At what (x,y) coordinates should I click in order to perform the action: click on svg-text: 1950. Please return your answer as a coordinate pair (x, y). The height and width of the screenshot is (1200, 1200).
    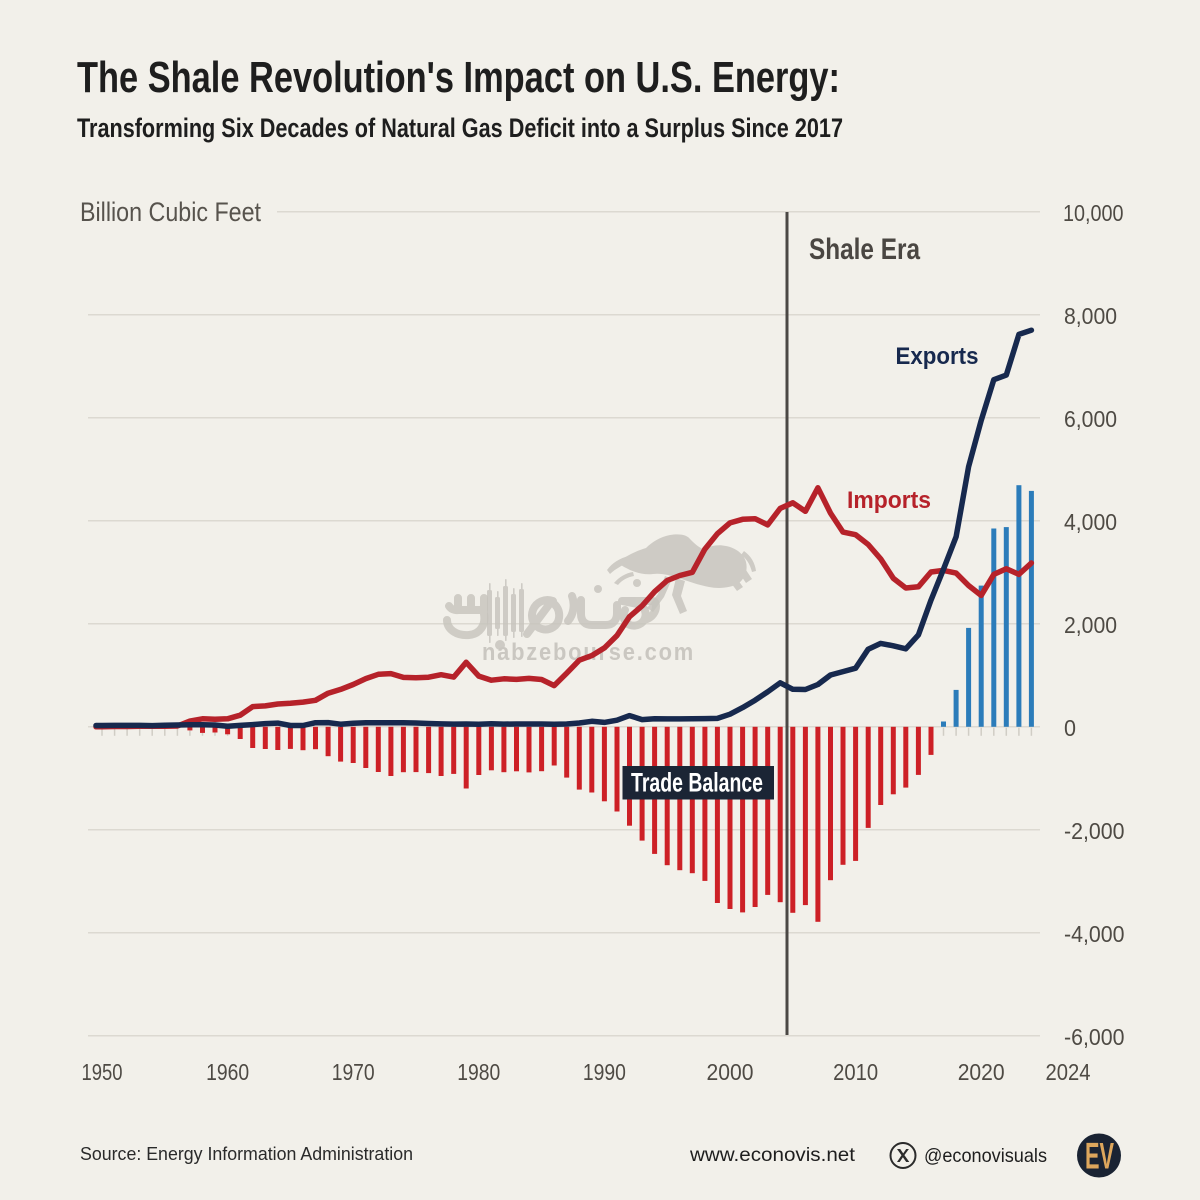
    Looking at the image, I should click on (102, 1072).